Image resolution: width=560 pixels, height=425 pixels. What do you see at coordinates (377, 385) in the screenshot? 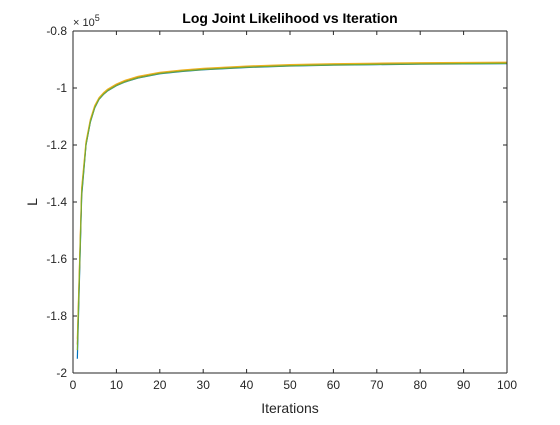
I see `x-tick-label: 70` at bounding box center [377, 385].